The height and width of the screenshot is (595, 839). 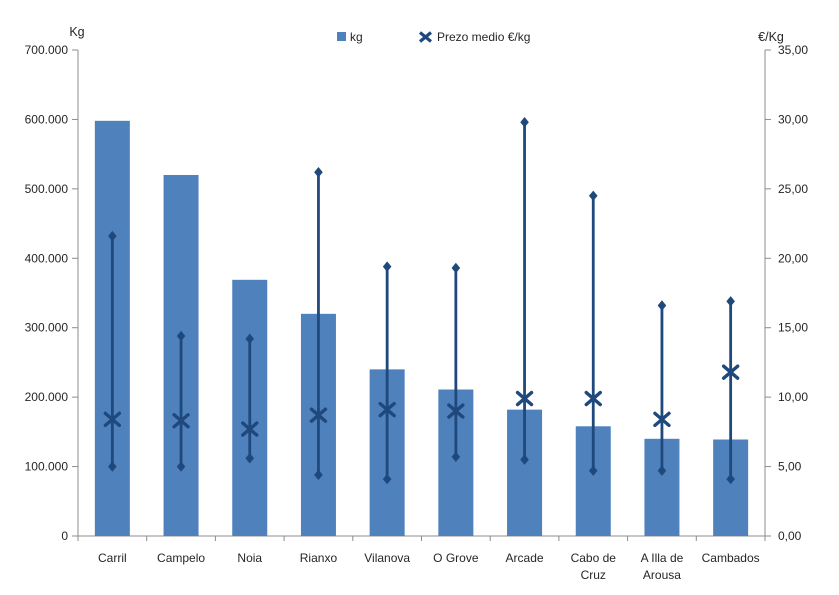 What do you see at coordinates (356, 37) in the screenshot?
I see `legend-kg-label: kg` at bounding box center [356, 37].